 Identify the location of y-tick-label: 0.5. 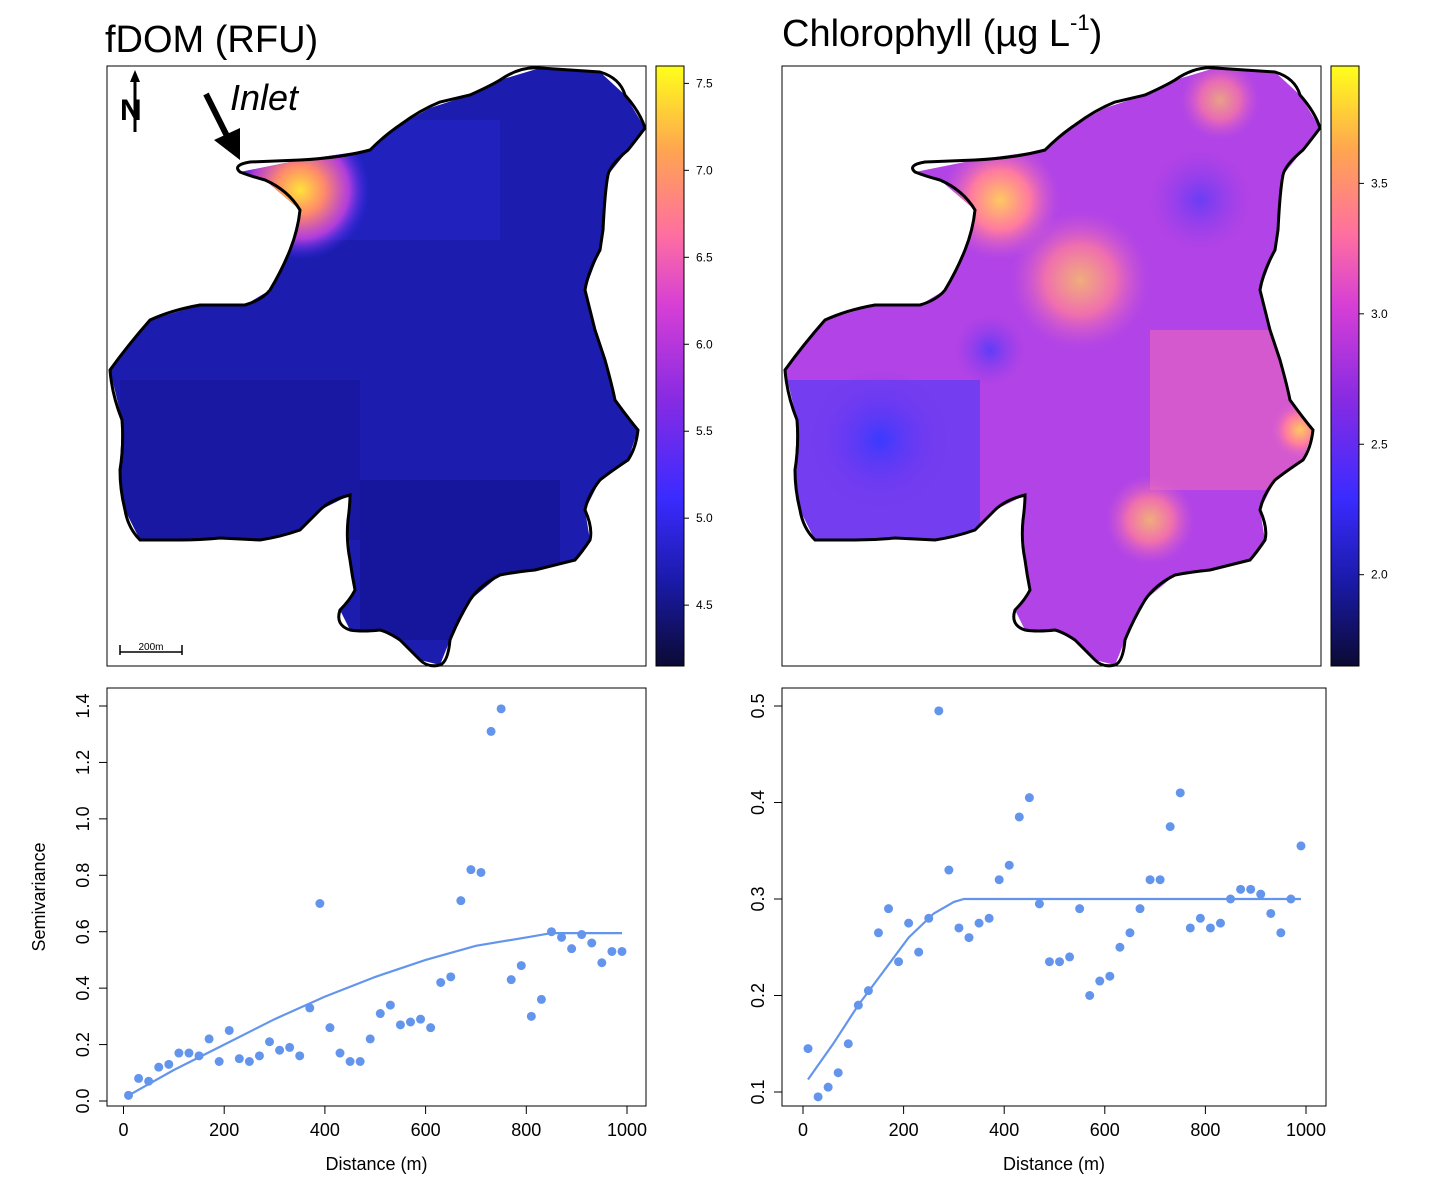
(758, 705).